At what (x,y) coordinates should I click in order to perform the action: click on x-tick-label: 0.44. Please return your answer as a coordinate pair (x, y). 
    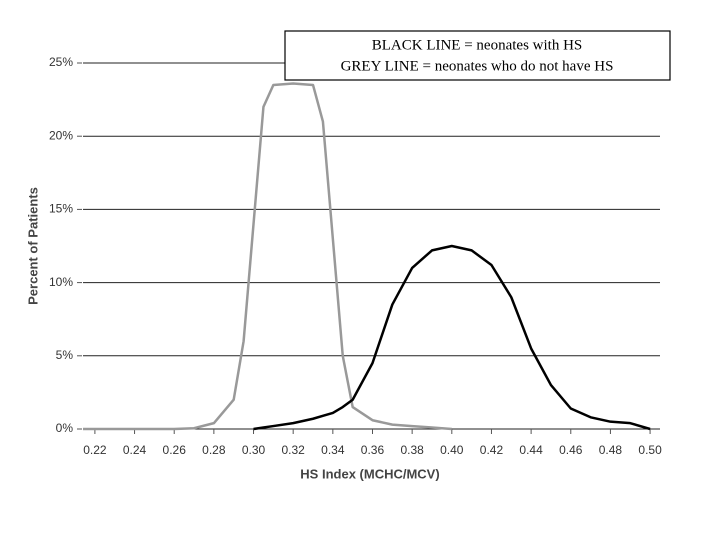
    Looking at the image, I should click on (531, 450).